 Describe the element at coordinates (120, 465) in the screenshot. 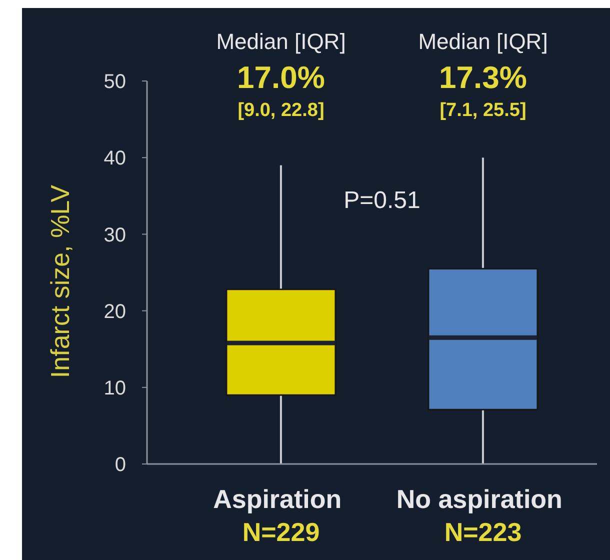

I see `y-tick-label: 0` at that location.